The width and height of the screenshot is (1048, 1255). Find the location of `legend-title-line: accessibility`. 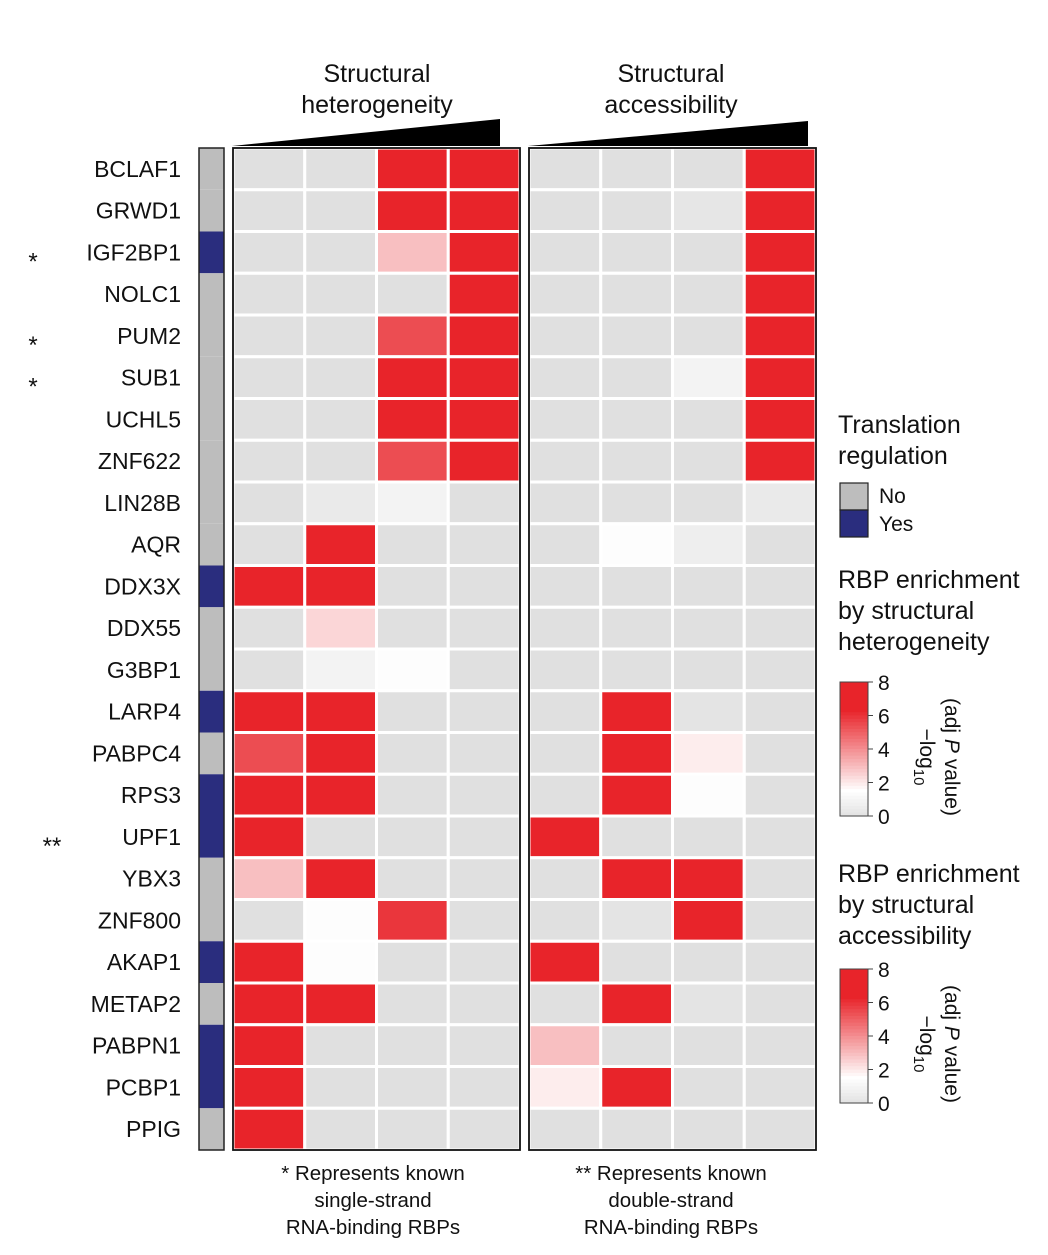

legend-title-line: accessibility is located at coordinates (905, 936).